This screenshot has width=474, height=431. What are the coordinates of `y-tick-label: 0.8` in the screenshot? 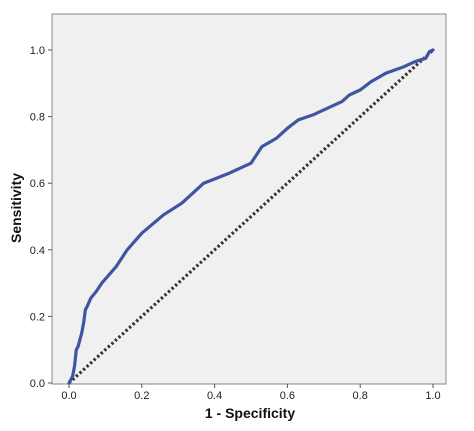 It's located at (37, 118).